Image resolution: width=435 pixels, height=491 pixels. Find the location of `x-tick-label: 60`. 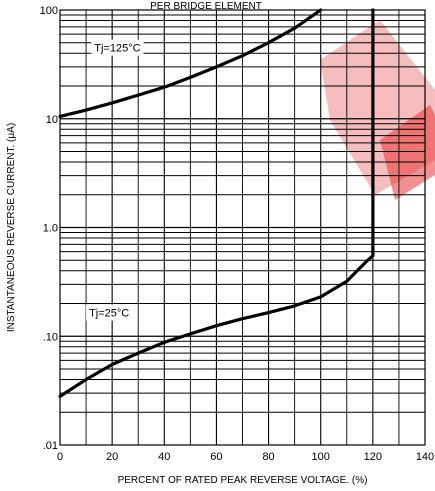

x-tick-label: 60 is located at coordinates (216, 457).